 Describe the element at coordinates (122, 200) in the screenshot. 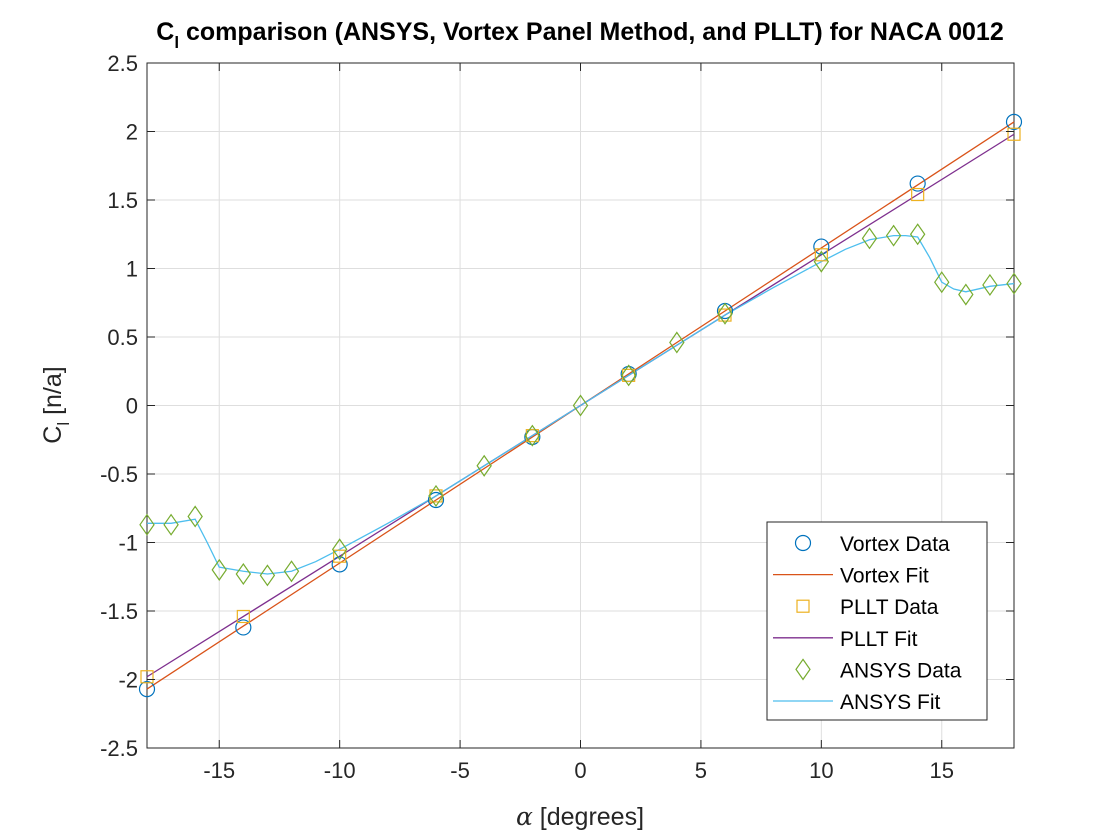

I see `y-tick-label: 1.5` at that location.